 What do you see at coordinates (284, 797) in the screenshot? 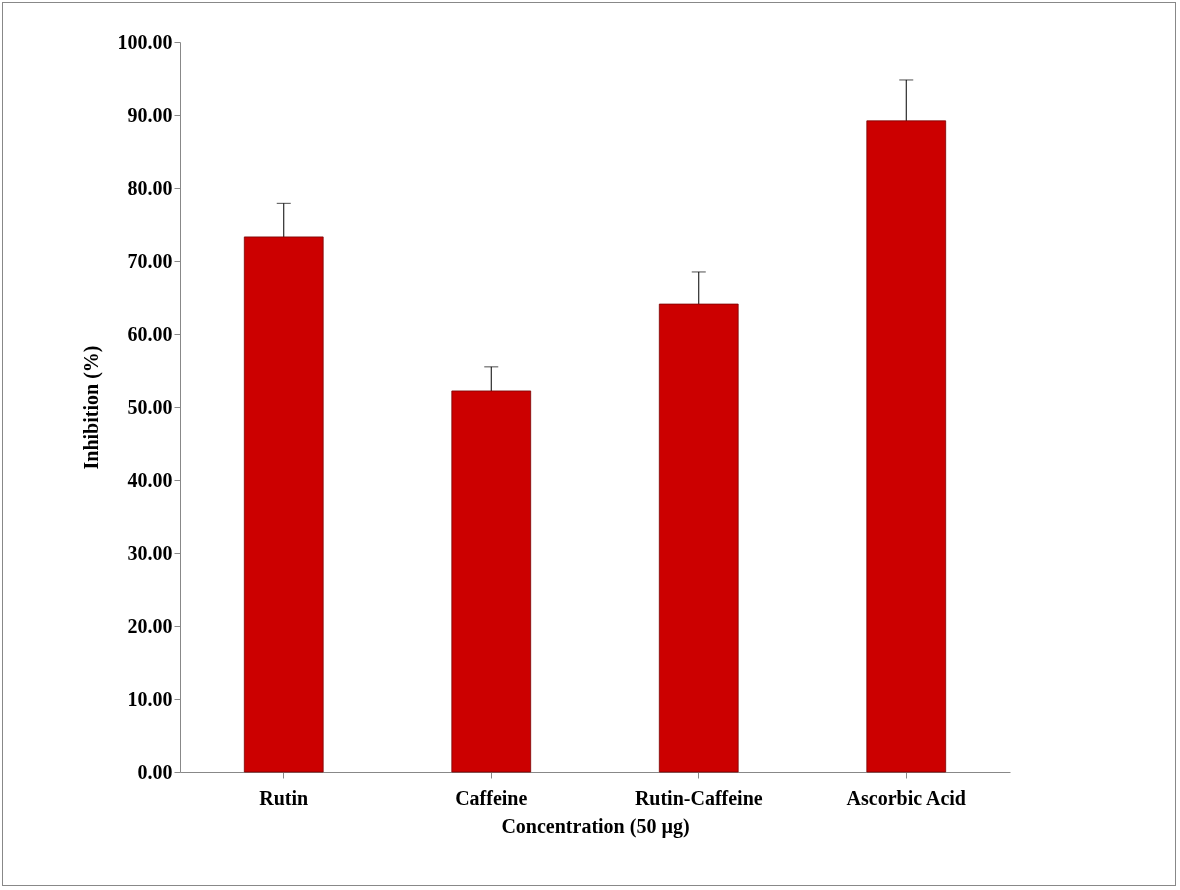
I see `x-tick-label: Rutin` at bounding box center [284, 797].